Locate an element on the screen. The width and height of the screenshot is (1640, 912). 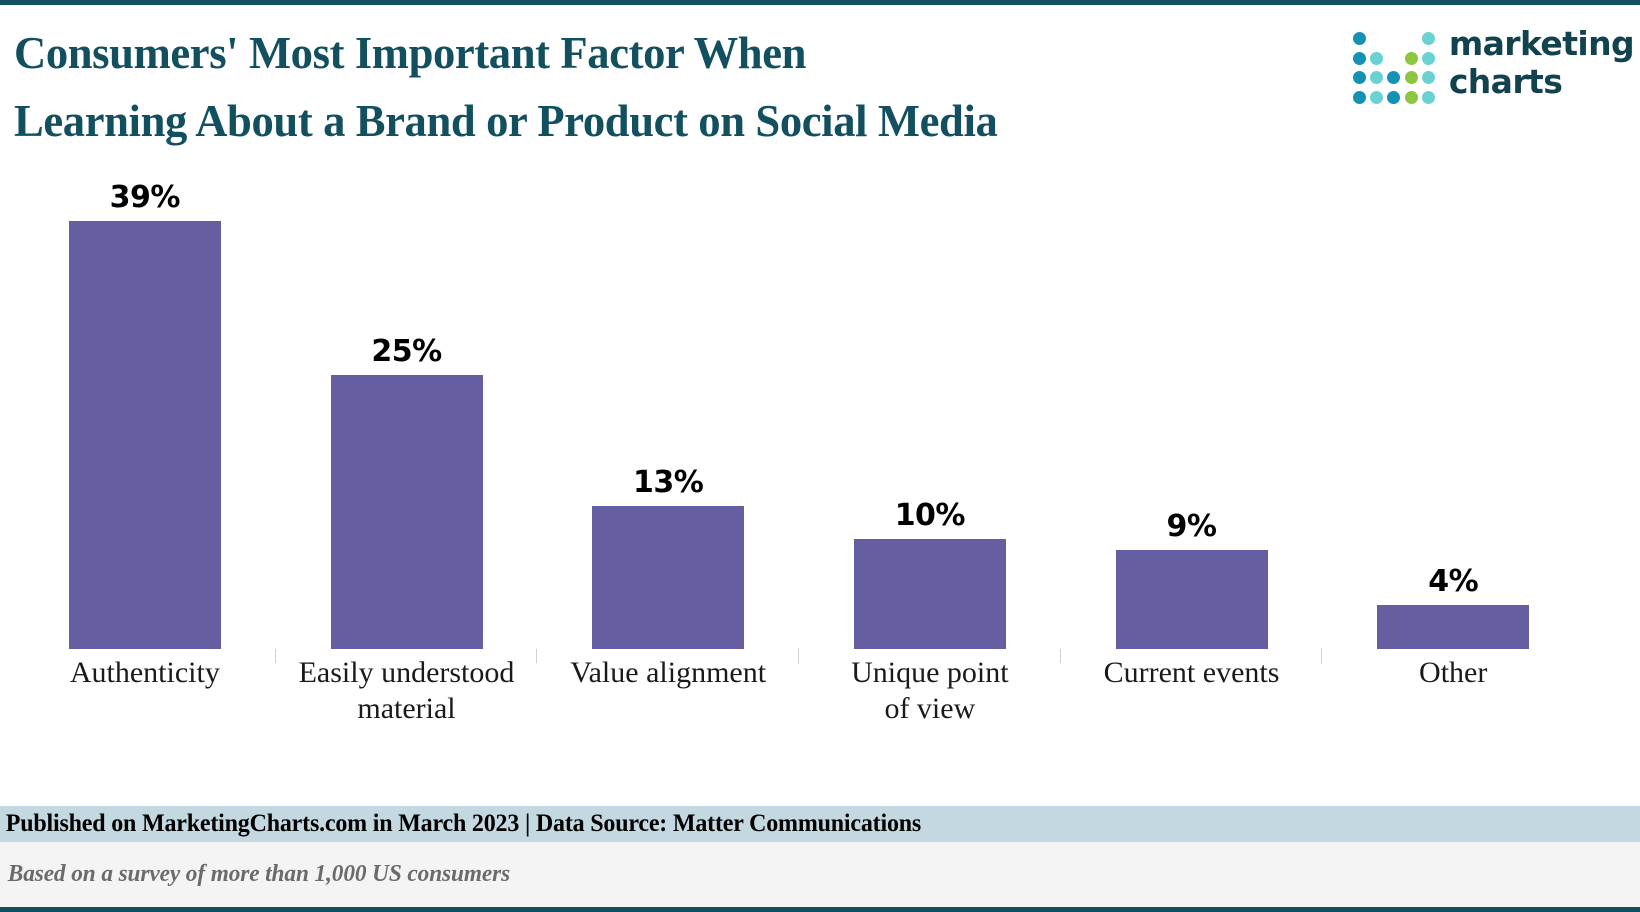
x-axis-label: Value alignment is located at coordinates (668, 672).